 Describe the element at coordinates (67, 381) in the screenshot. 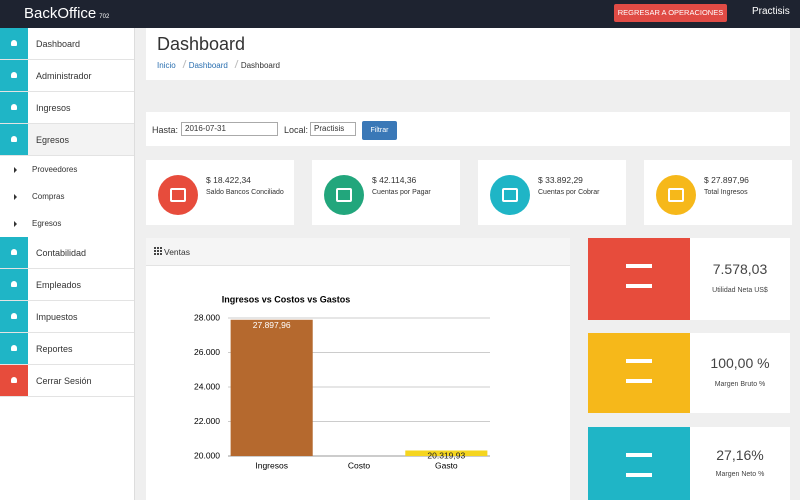

I see `nav-item: Cerrar Sesión` at that location.